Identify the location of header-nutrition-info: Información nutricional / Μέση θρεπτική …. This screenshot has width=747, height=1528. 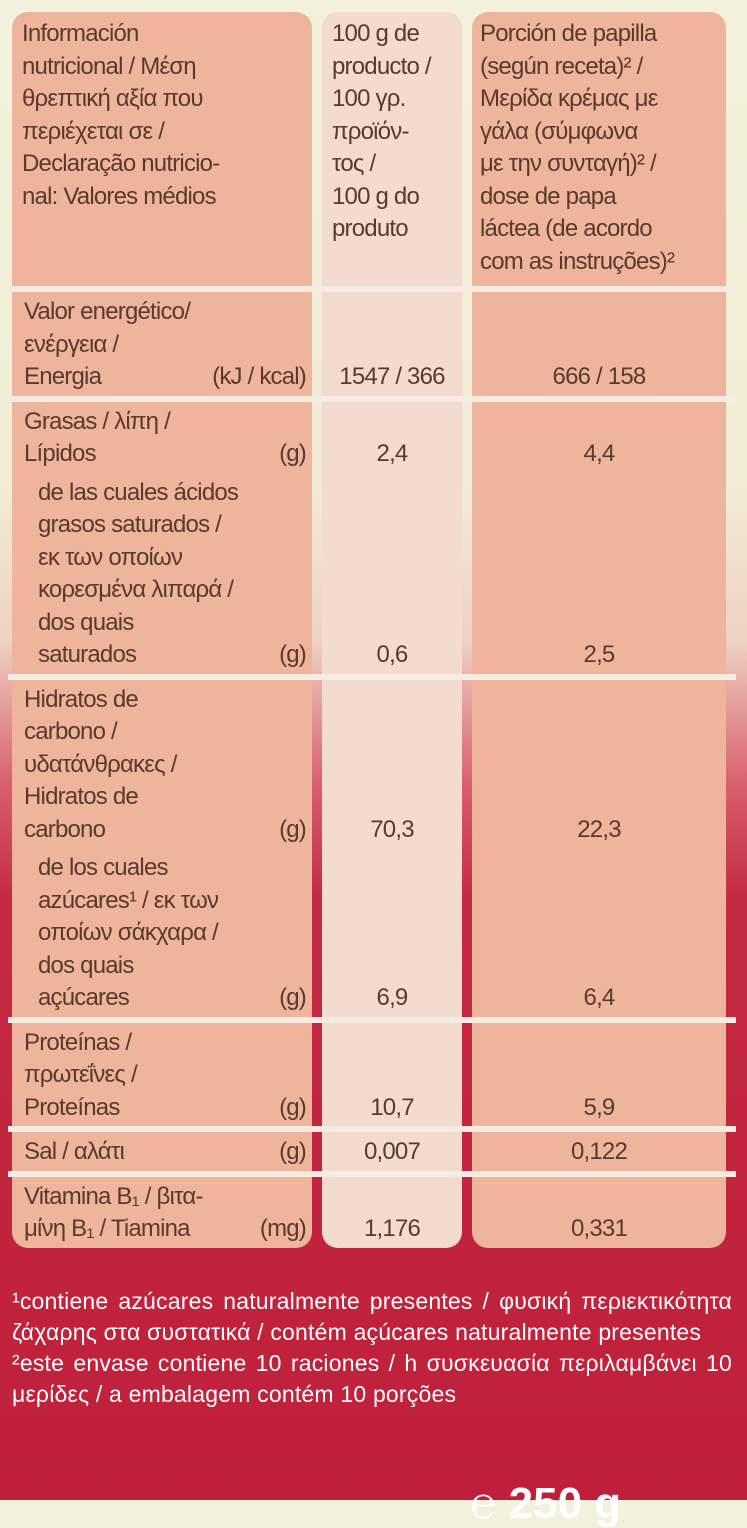
(162, 149).